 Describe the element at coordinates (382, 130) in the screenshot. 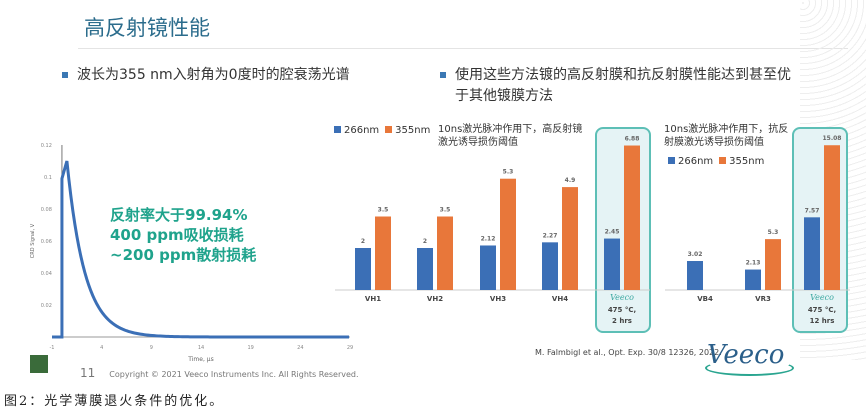

I see `legend-hr: 266nm 355nm` at that location.